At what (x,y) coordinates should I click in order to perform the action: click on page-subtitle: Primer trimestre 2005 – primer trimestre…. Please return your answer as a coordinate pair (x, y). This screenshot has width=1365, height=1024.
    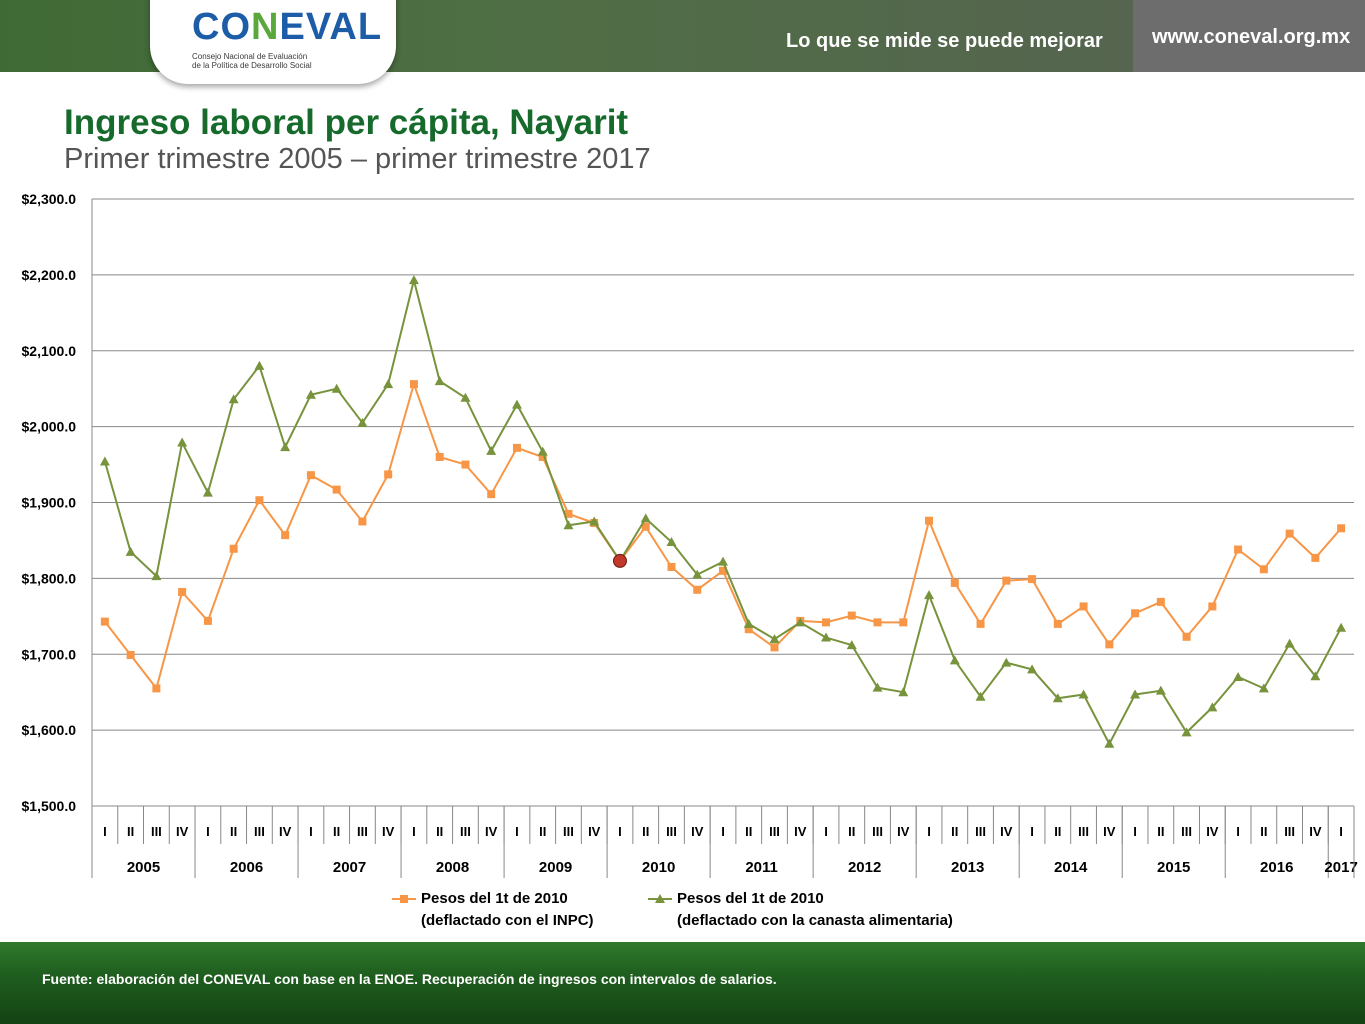
    Looking at the image, I should click on (357, 159).